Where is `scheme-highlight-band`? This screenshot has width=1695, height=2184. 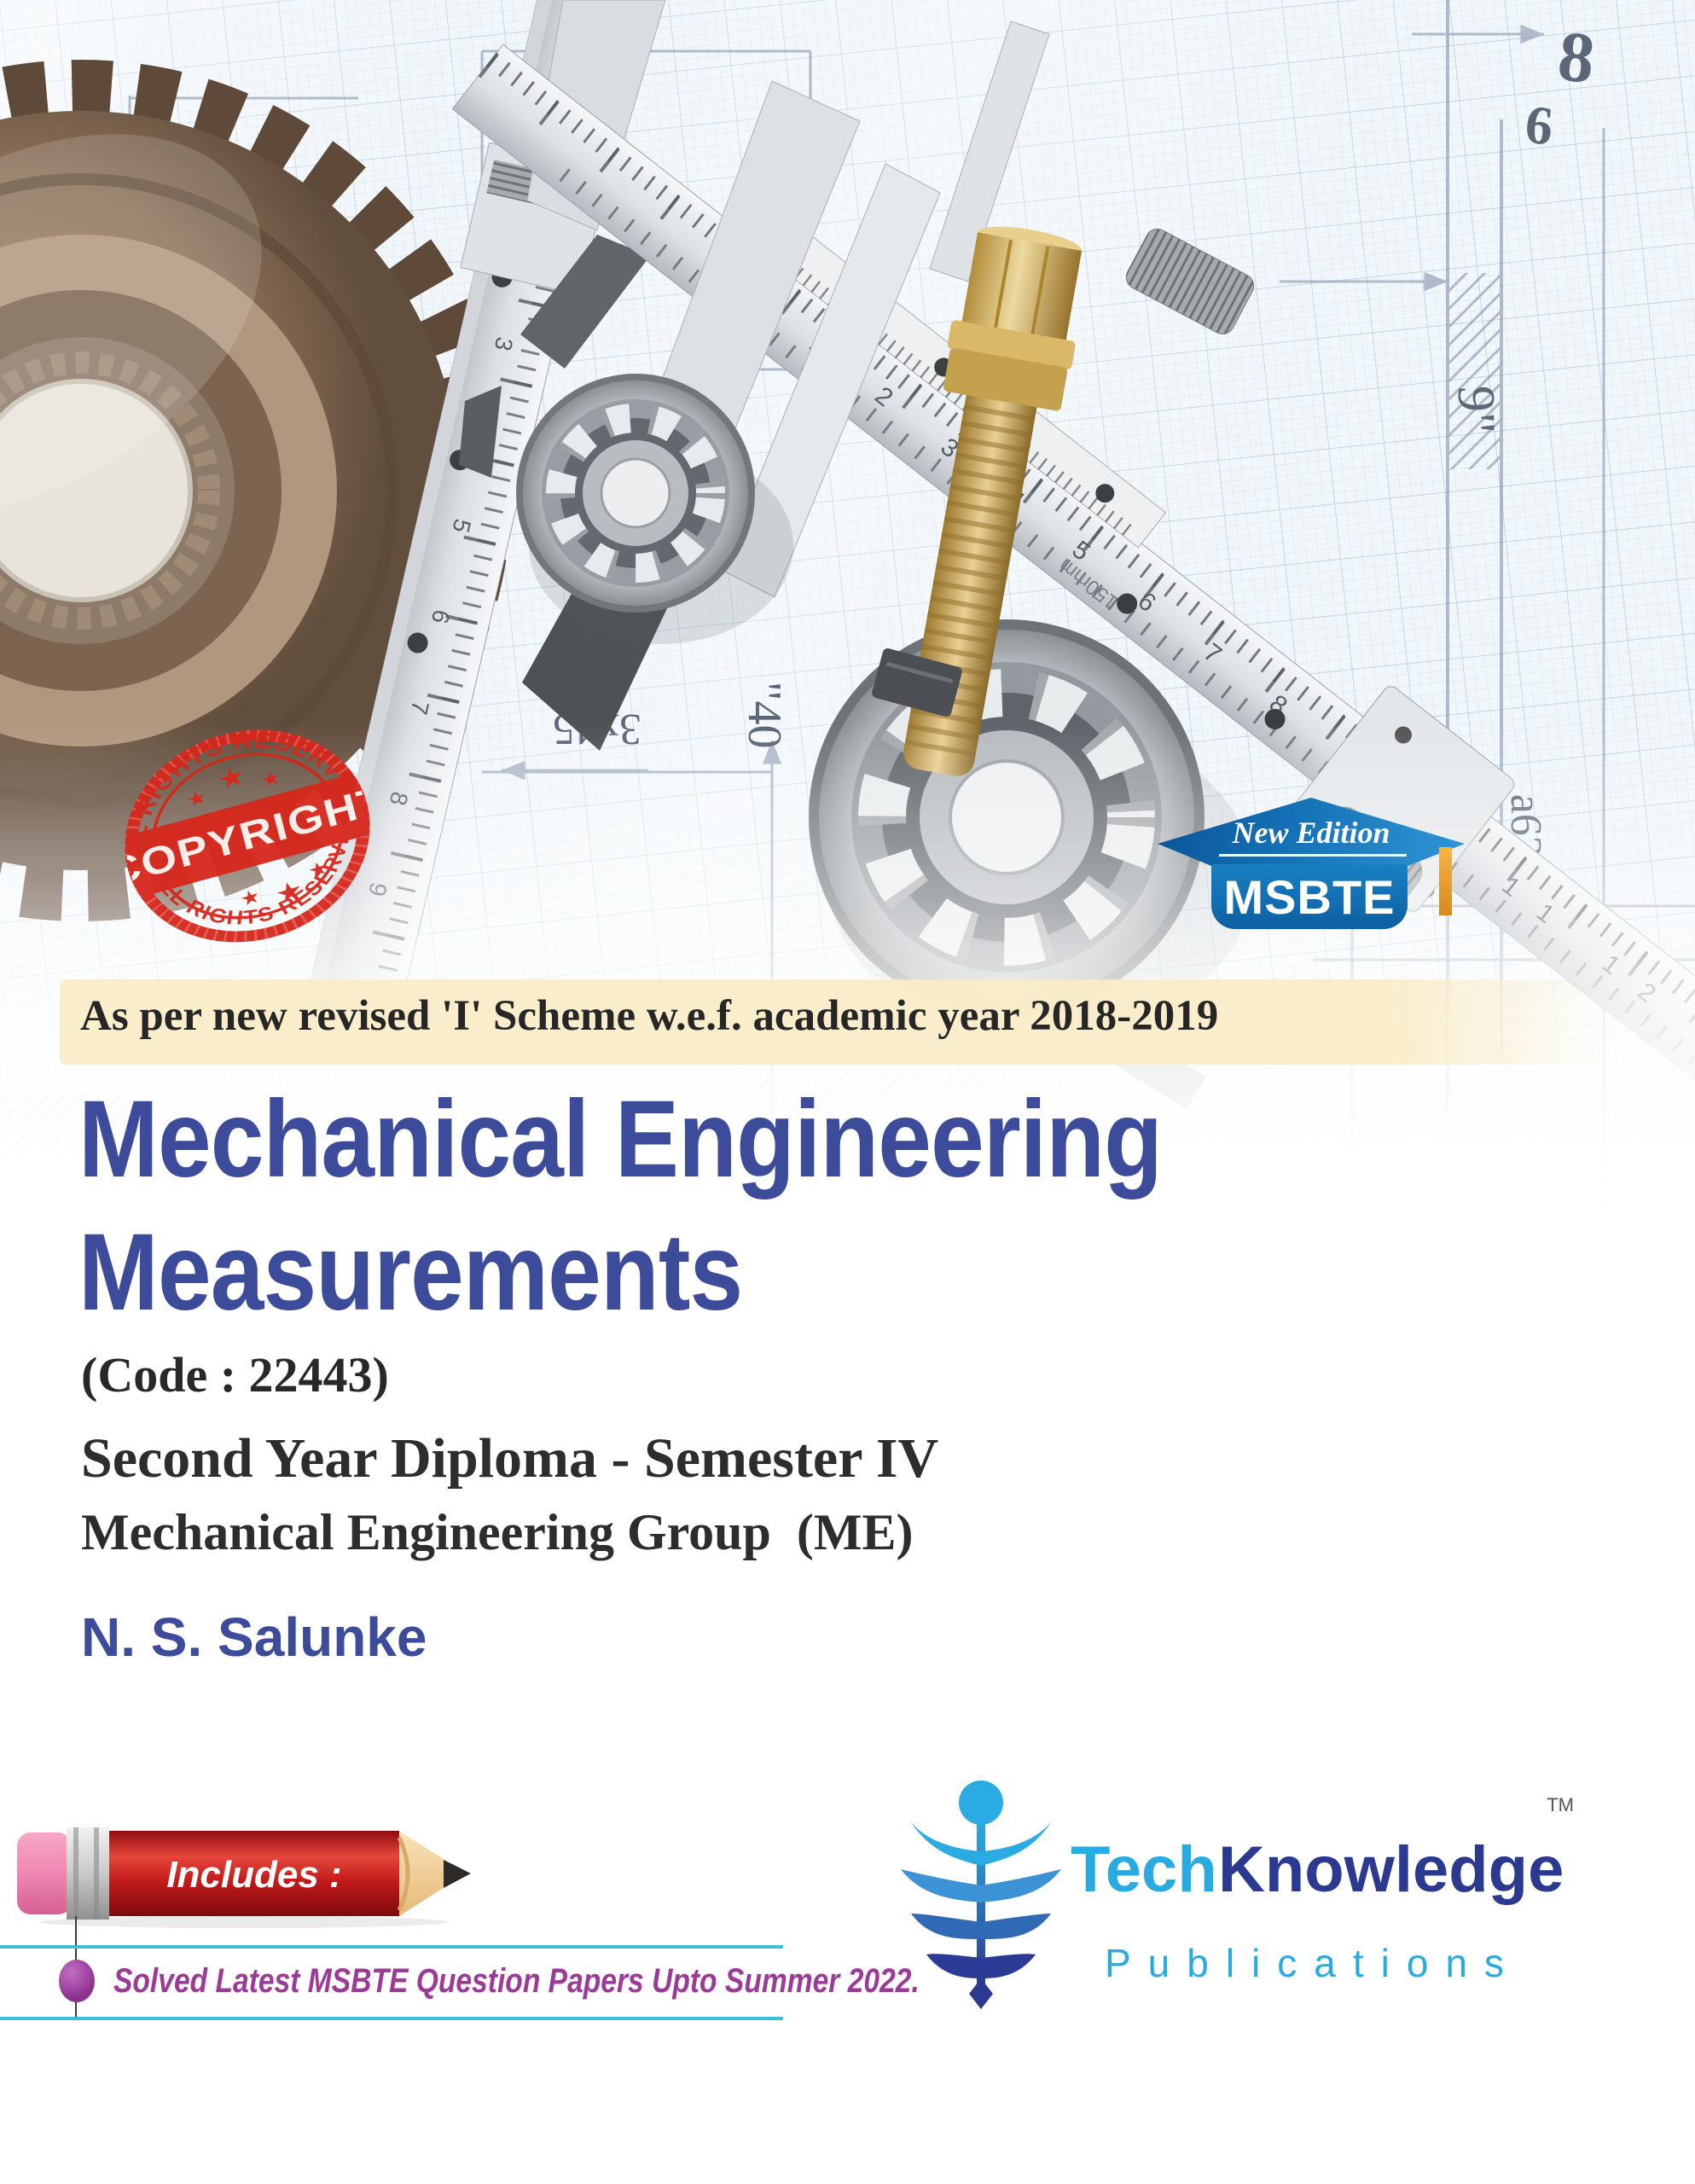
scheme-highlight-band is located at coordinates (834, 1022).